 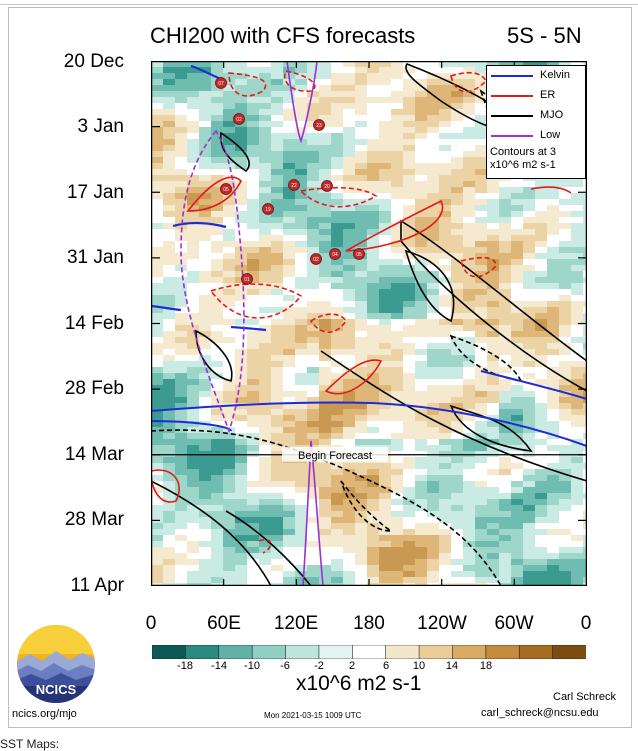 I want to click on author-email: carl_schreck@ncsu.edu, so click(x=540, y=713).